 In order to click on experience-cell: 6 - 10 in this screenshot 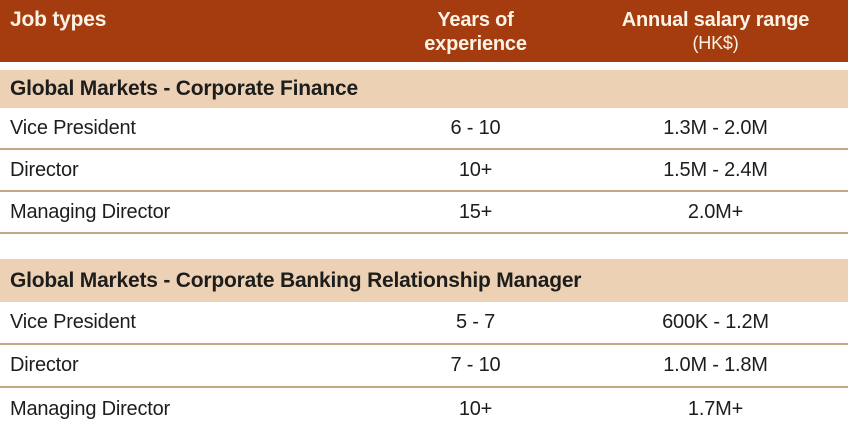, I will do `click(475, 127)`.